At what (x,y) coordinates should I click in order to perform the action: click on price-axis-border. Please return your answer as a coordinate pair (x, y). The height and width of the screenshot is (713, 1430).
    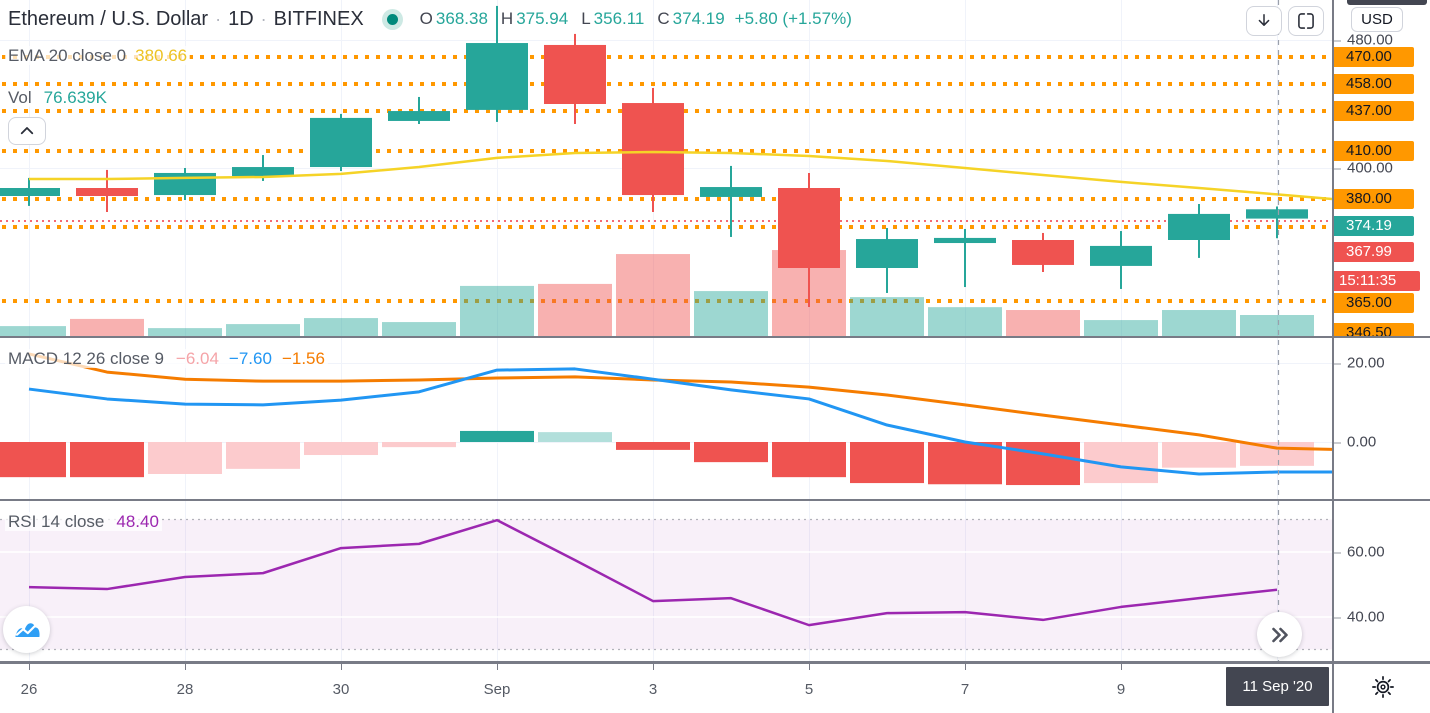
    Looking at the image, I should click on (1333, 356).